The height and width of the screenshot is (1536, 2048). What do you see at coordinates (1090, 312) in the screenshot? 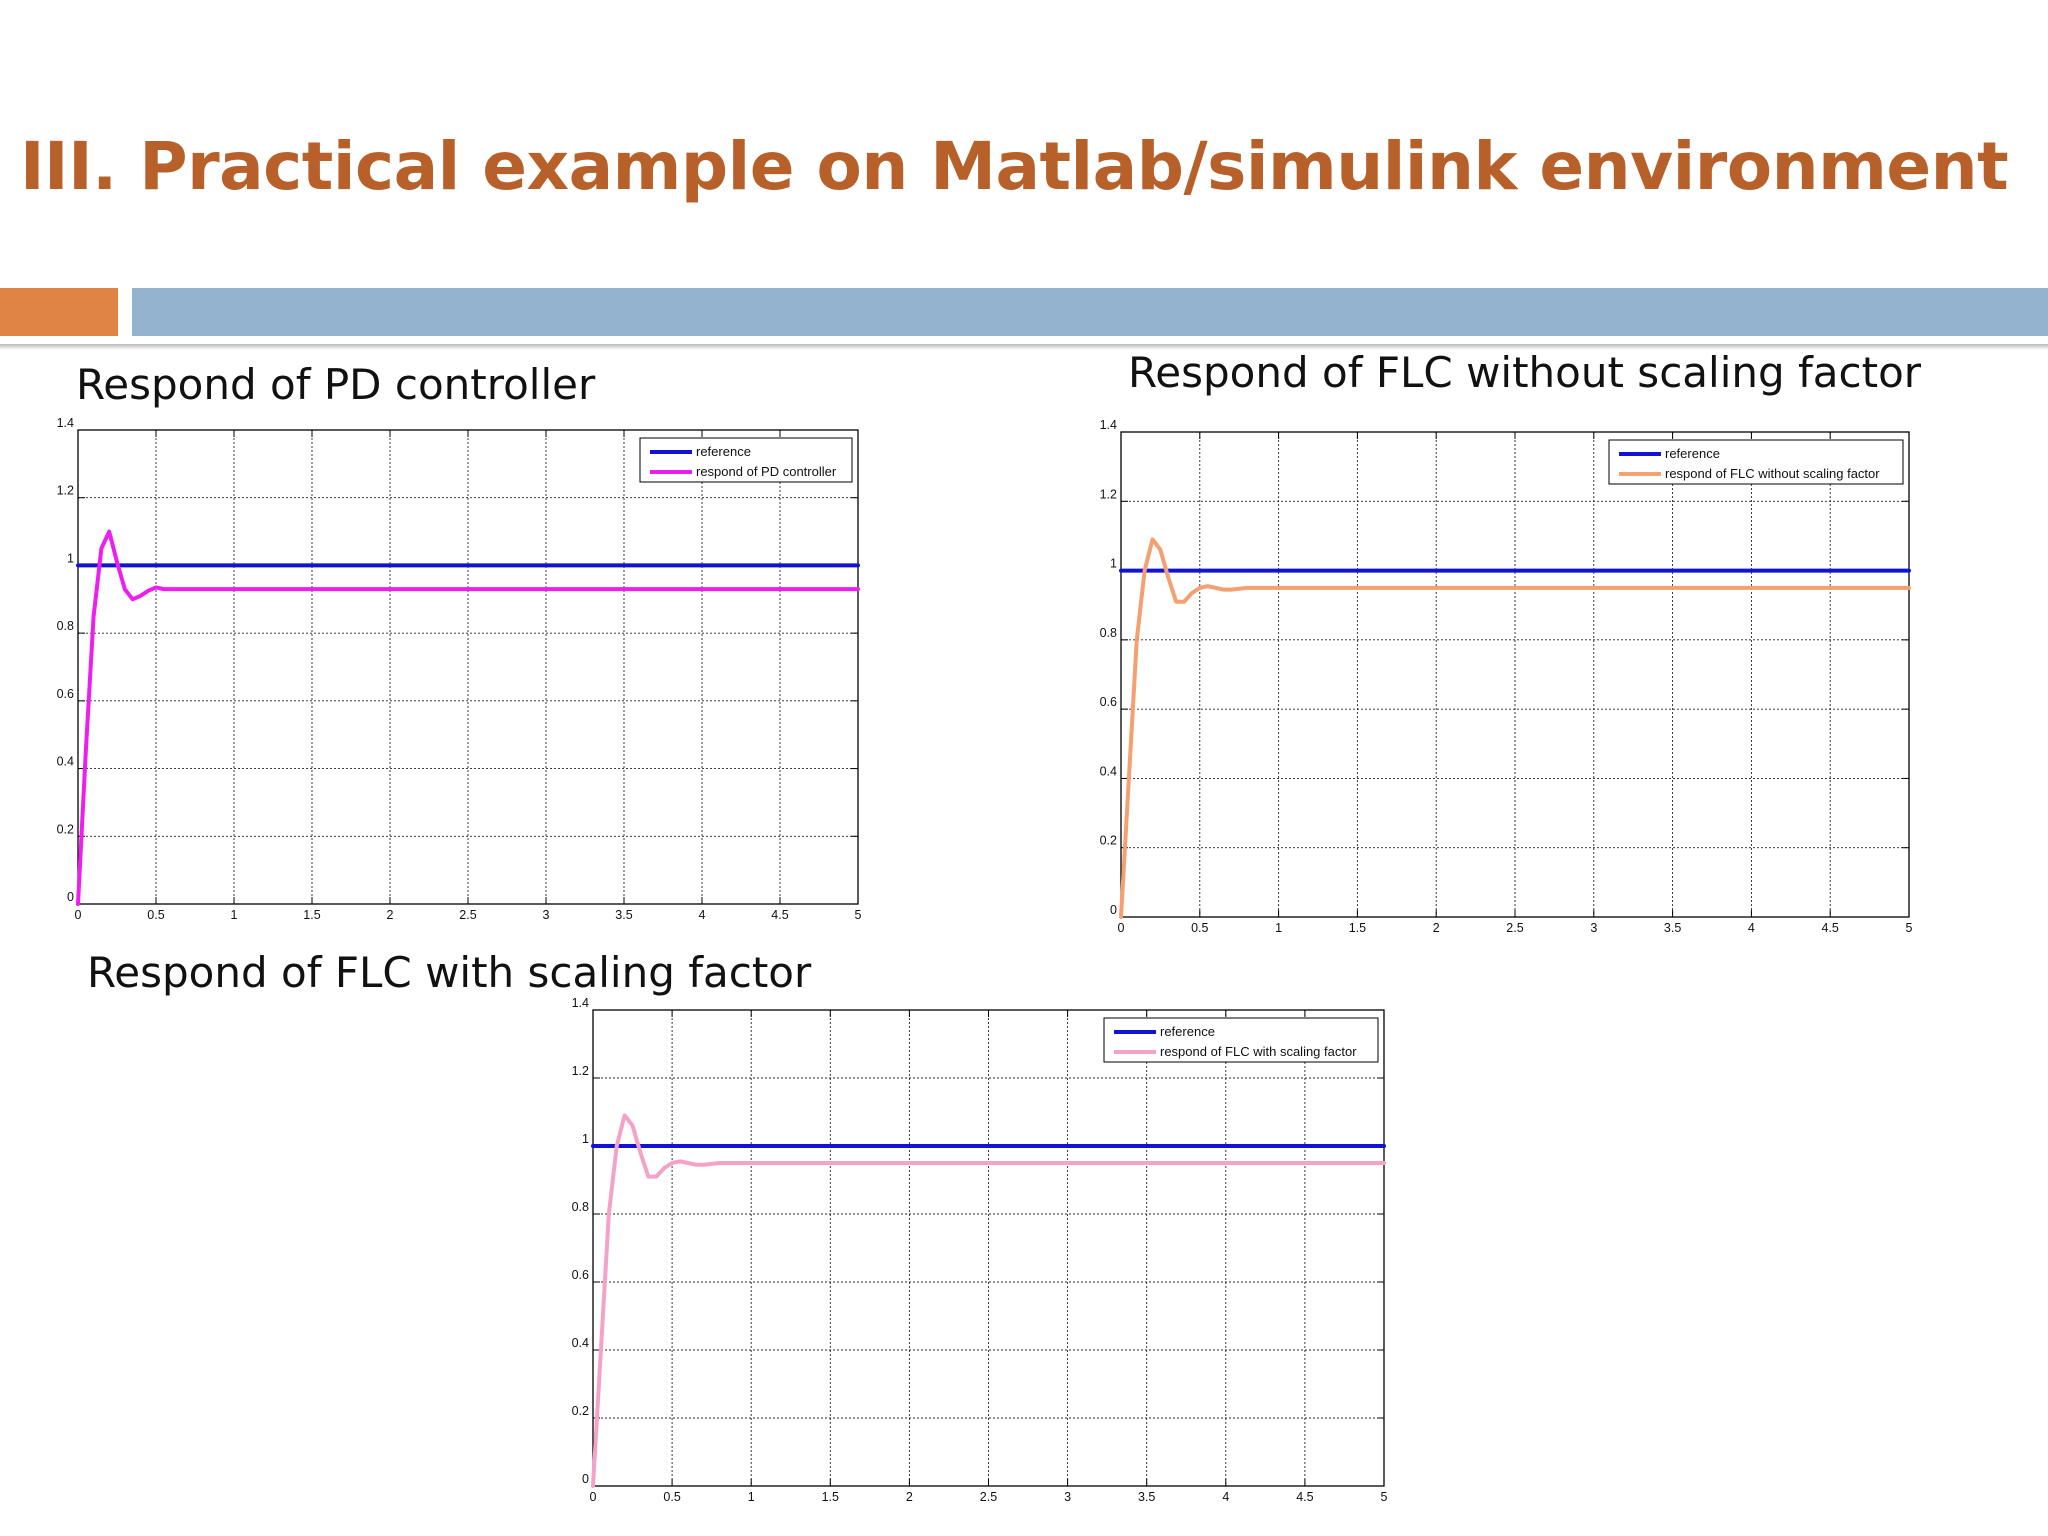
I see `decorative-bar-blue` at bounding box center [1090, 312].